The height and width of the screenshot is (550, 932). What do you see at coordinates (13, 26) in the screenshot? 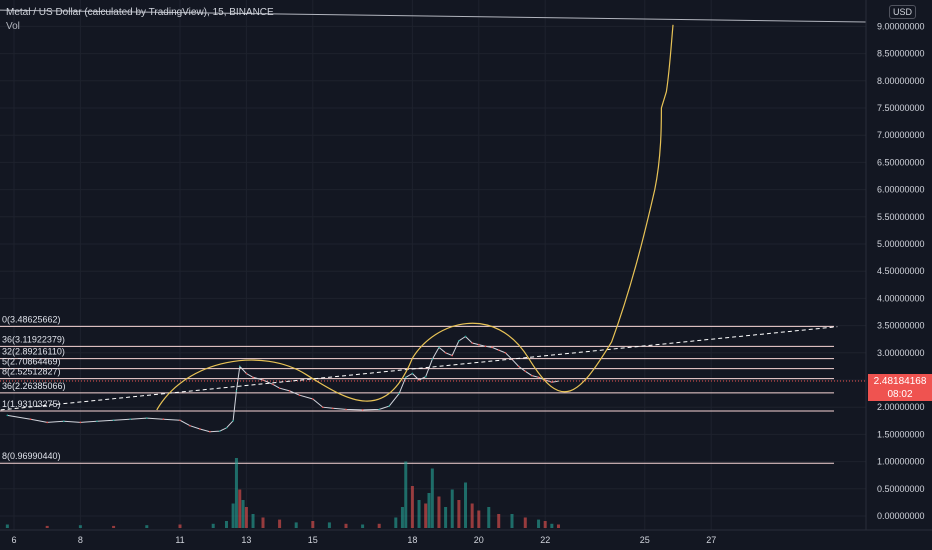
I see `volume-indicator-label: Vol` at bounding box center [13, 26].